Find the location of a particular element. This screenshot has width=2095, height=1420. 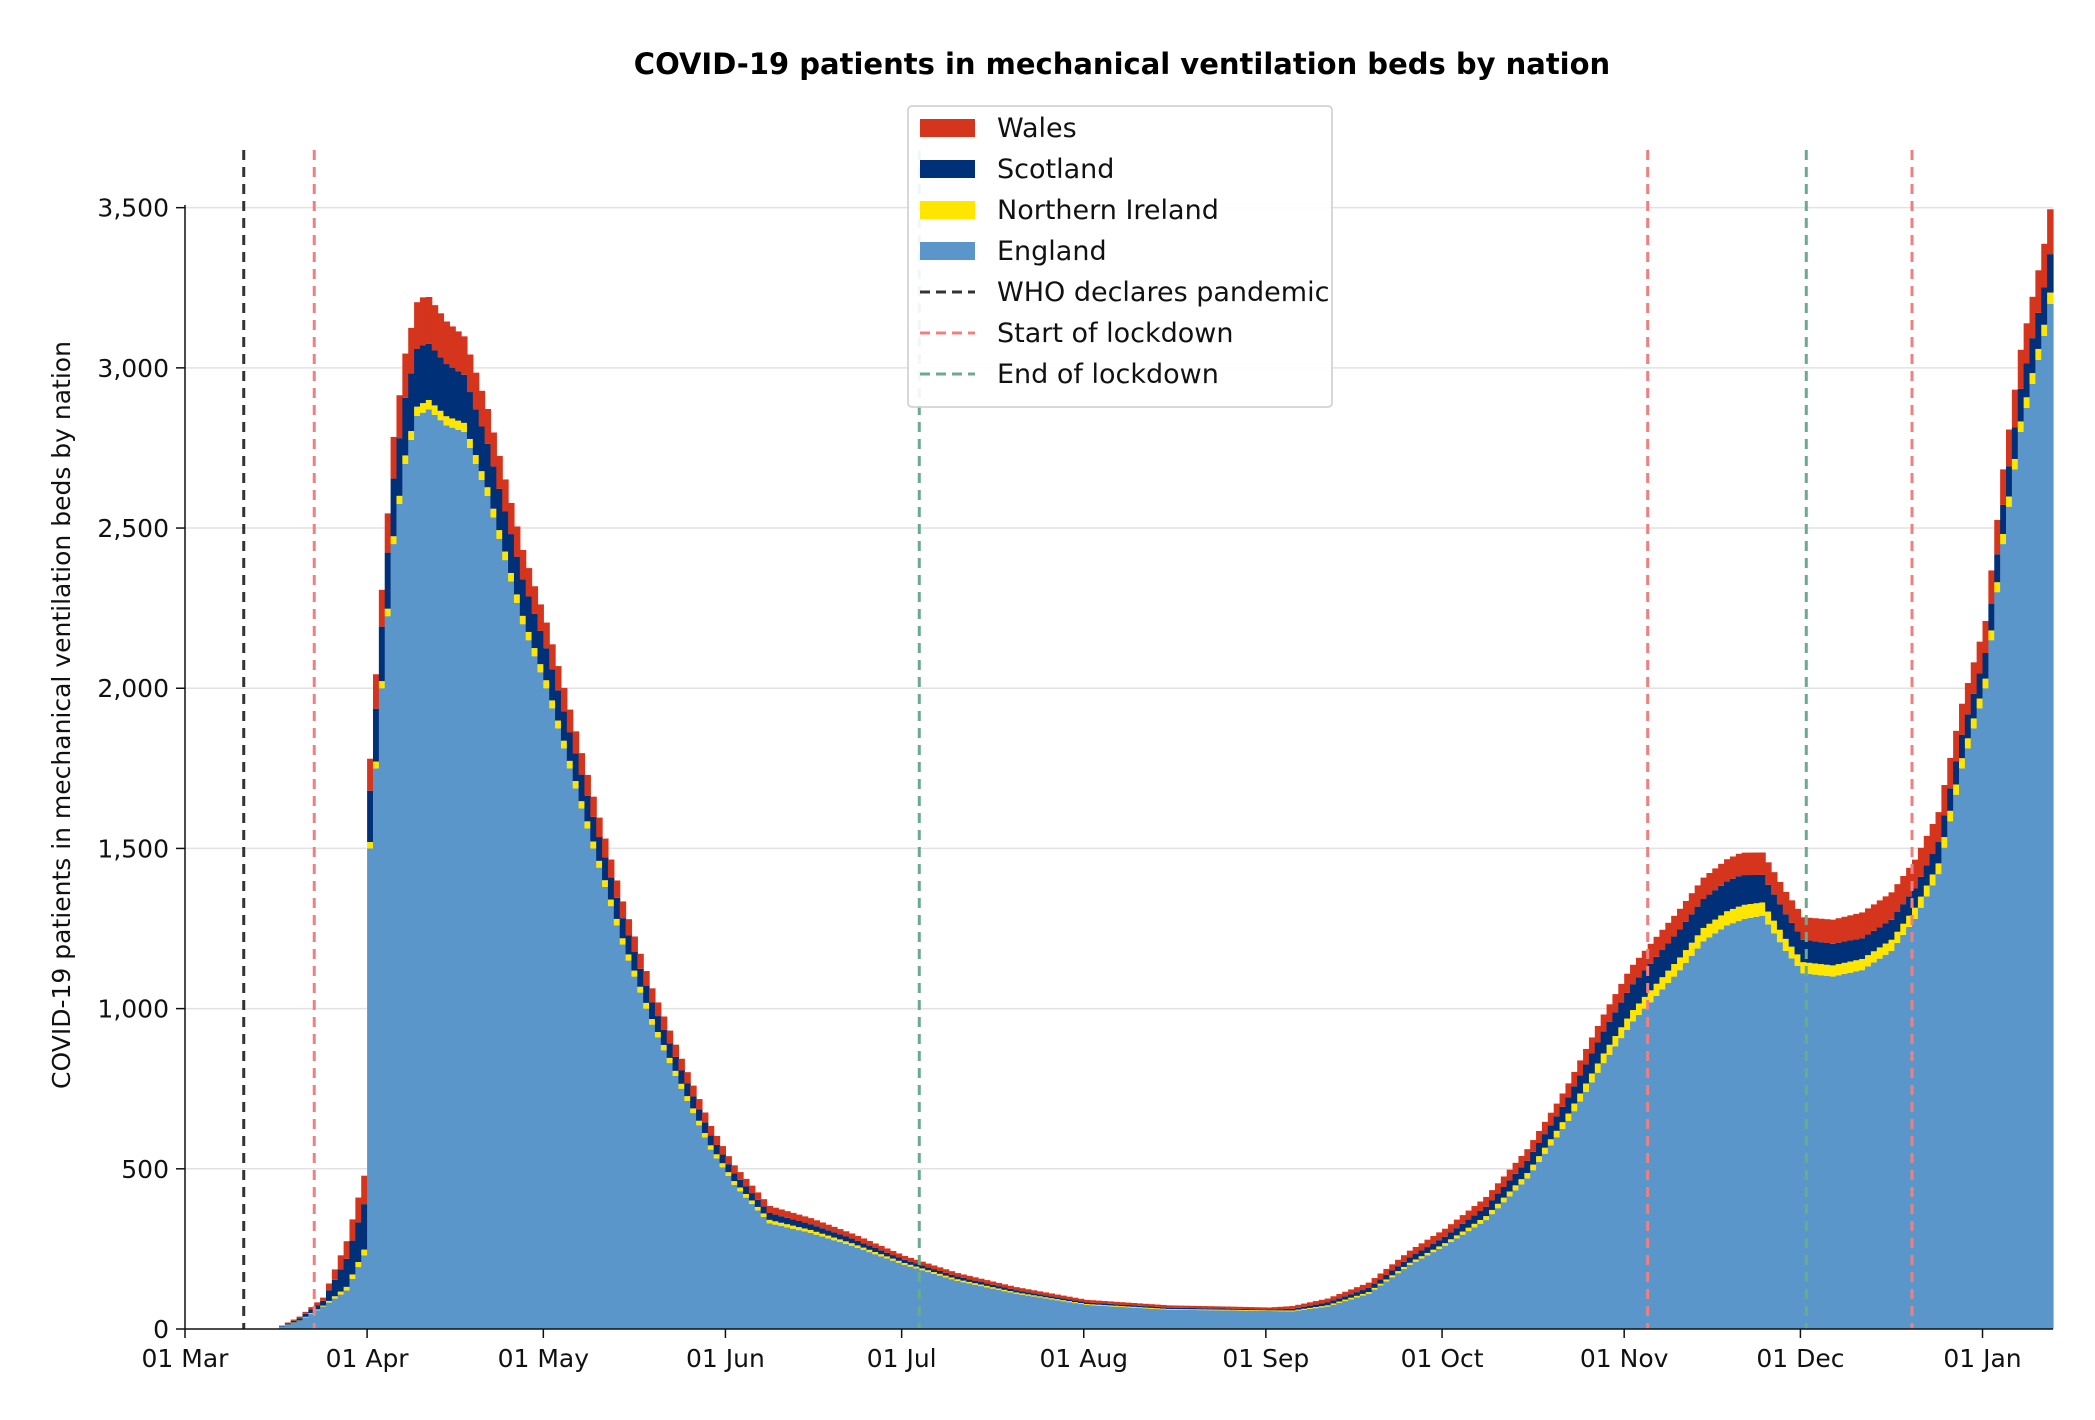

x-tick-label: 01 Dec is located at coordinates (1800, 1358).